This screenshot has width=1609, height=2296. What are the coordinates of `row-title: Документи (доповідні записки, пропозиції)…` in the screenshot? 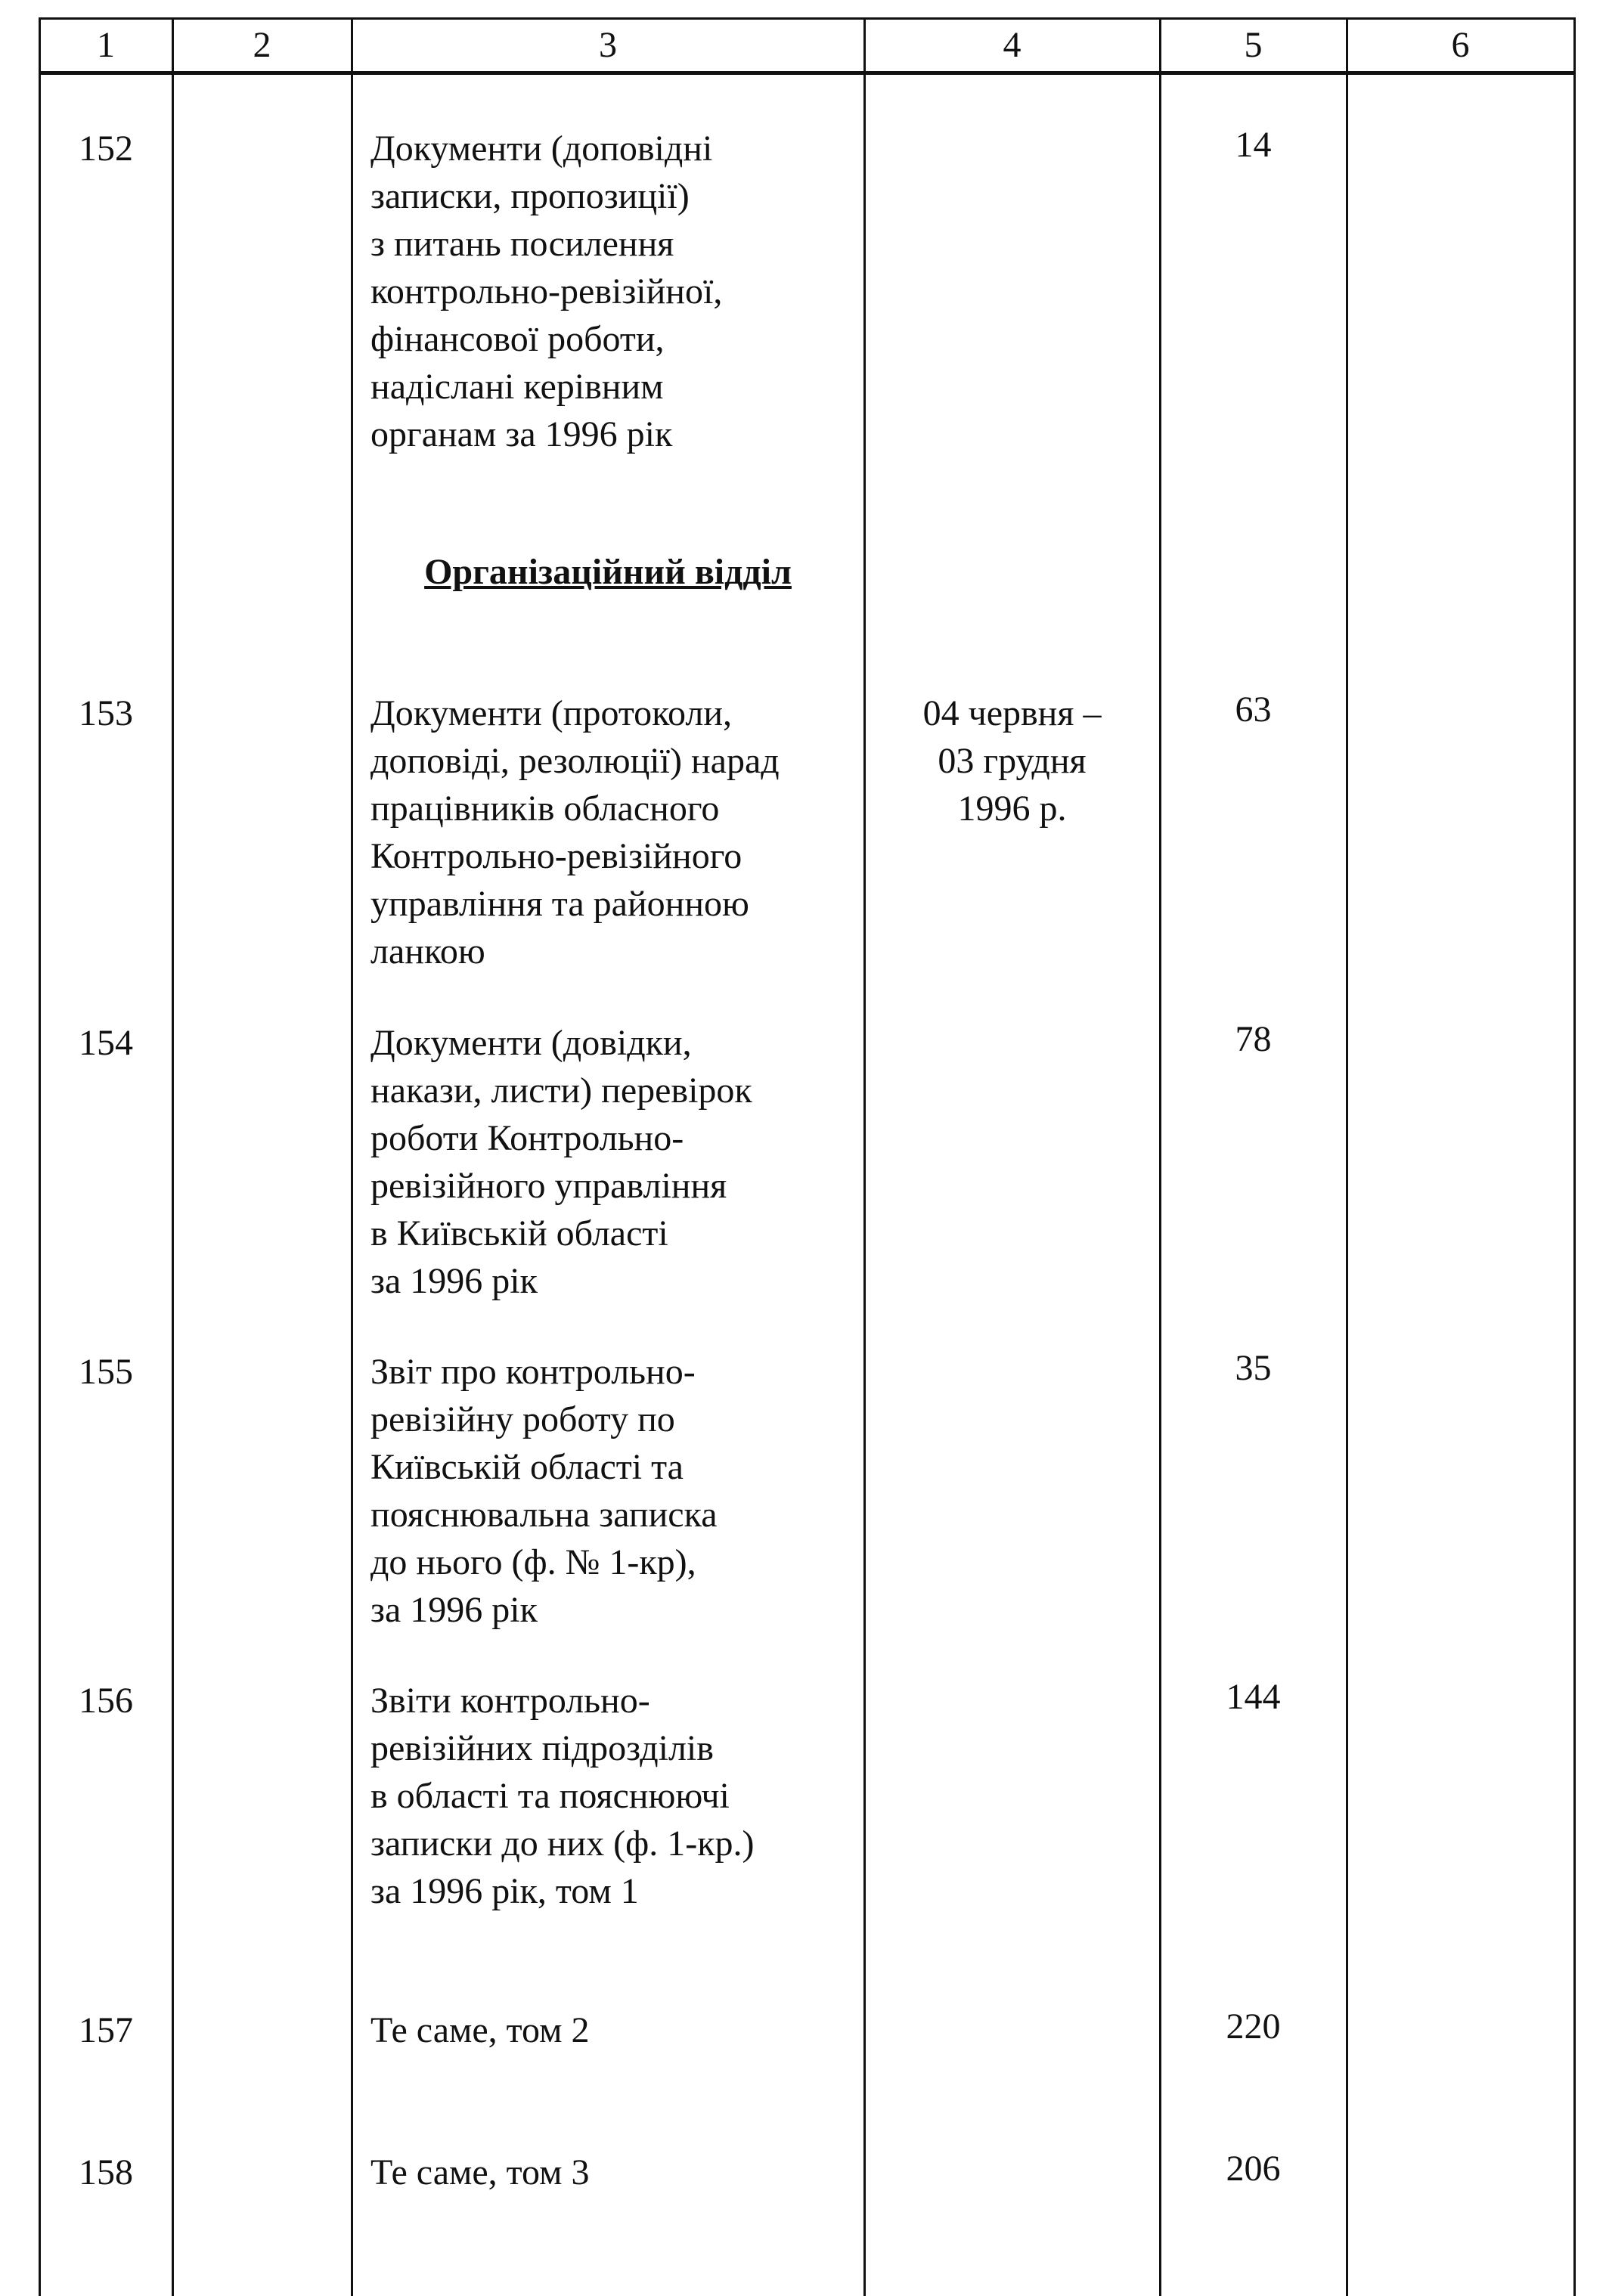 It's located at (616, 291).